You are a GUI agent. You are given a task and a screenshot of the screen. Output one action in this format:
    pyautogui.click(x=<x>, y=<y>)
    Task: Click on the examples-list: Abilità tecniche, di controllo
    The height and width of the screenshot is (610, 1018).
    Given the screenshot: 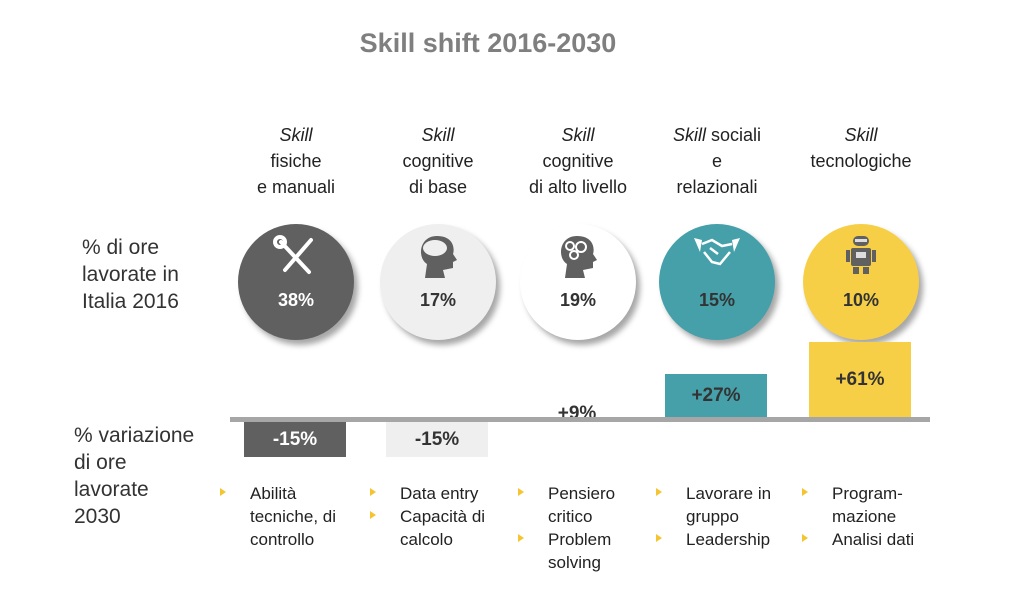 What is the action you would take?
    pyautogui.click(x=278, y=516)
    